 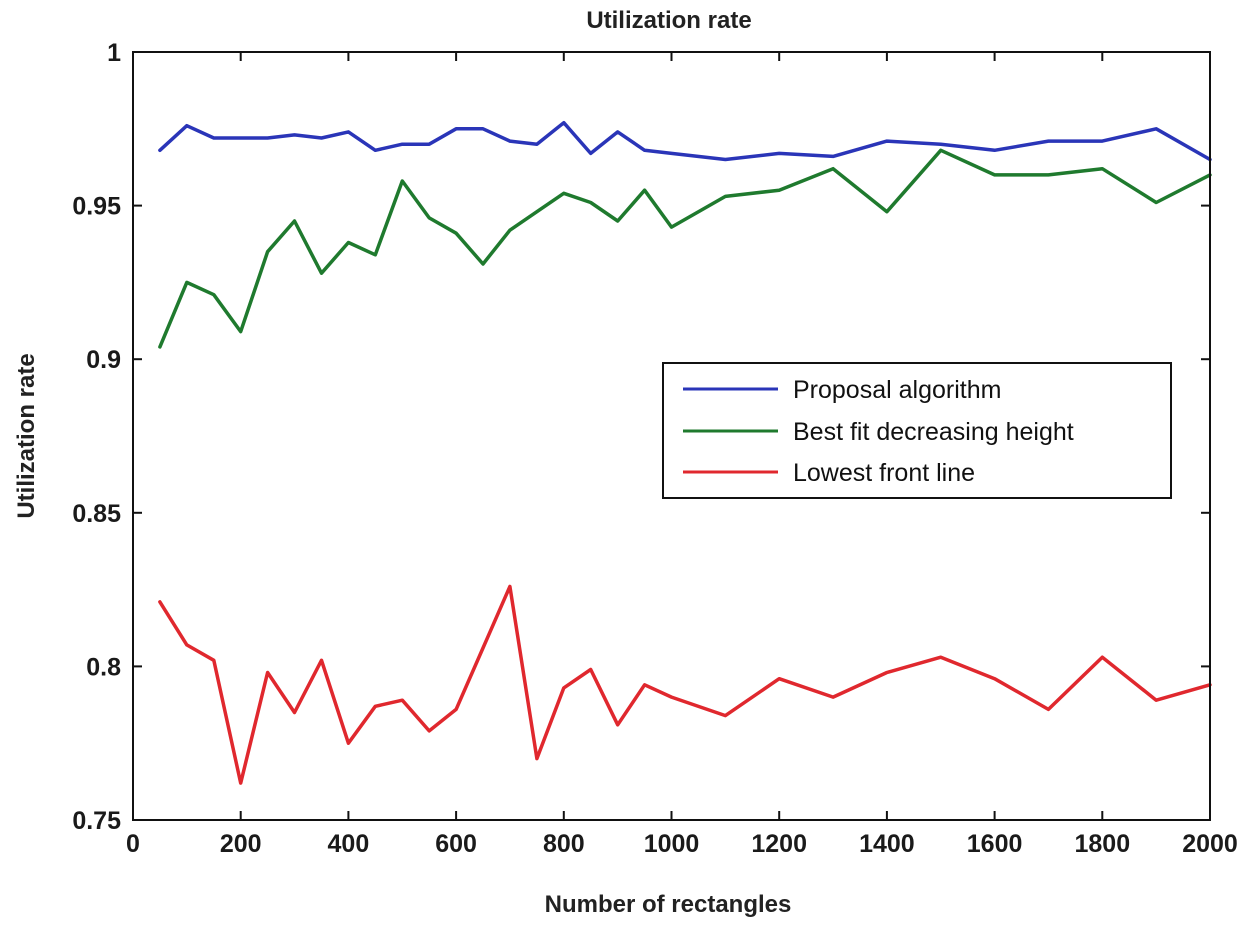 I want to click on x-tick-label: 1800, so click(x=1102, y=844).